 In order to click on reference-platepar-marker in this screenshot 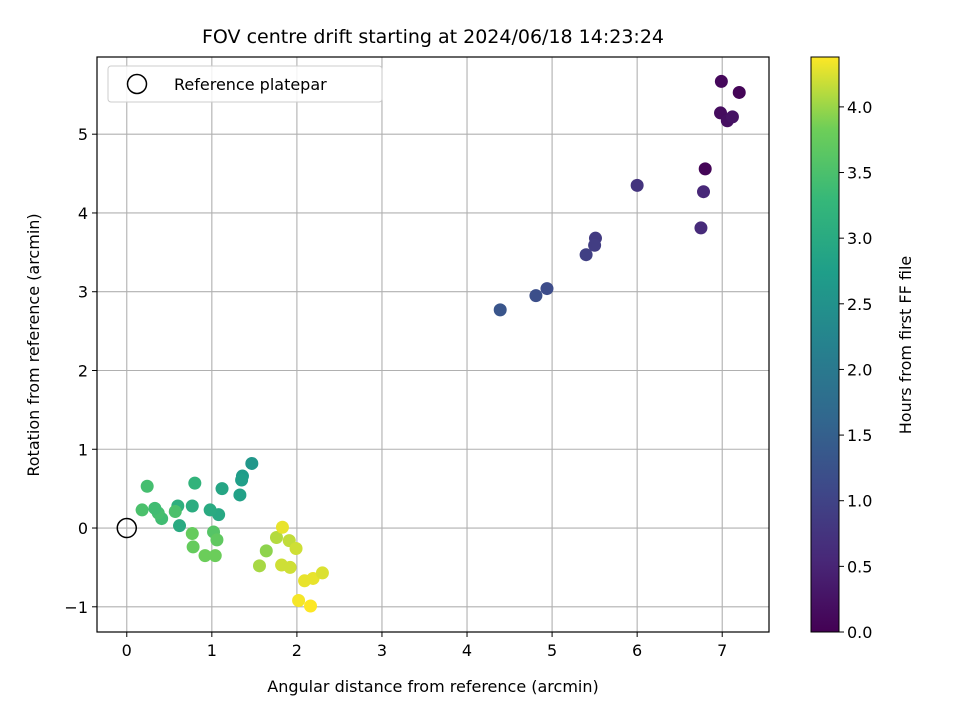, I will do `click(127, 528)`.